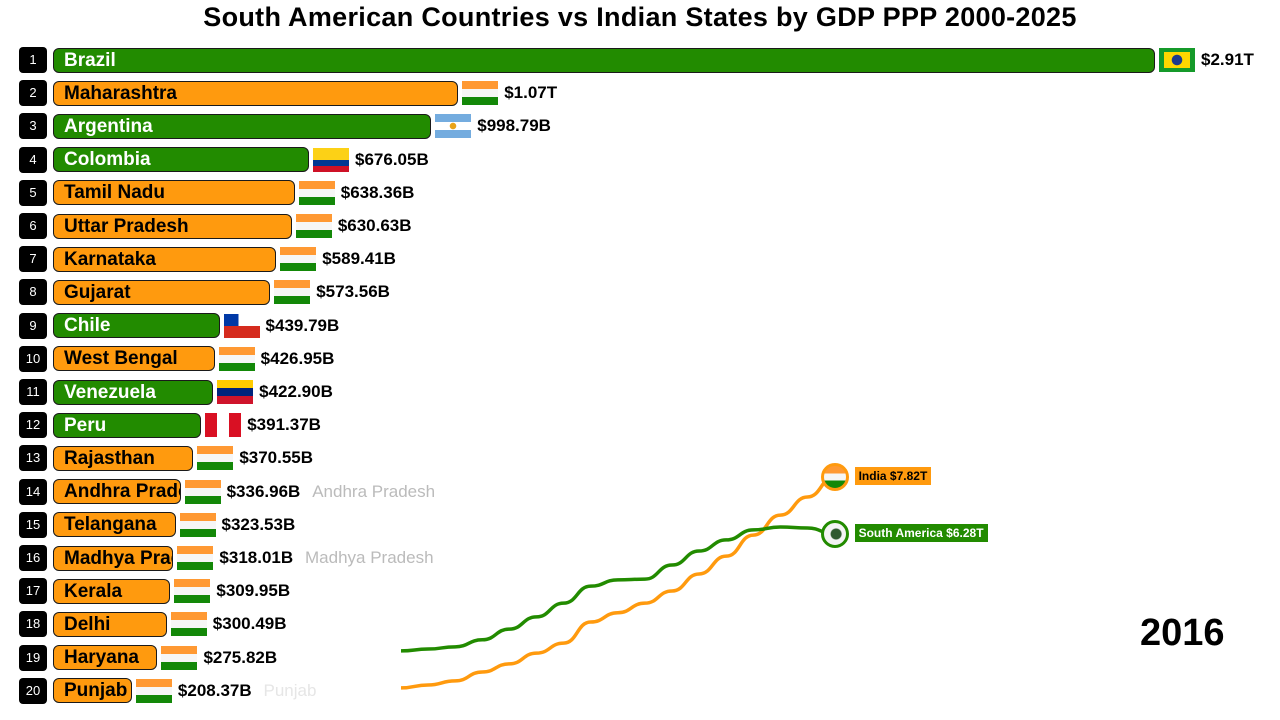 The width and height of the screenshot is (1280, 720). Describe the element at coordinates (1227, 59) in the screenshot. I see `bar-value: $2.91T` at that location.